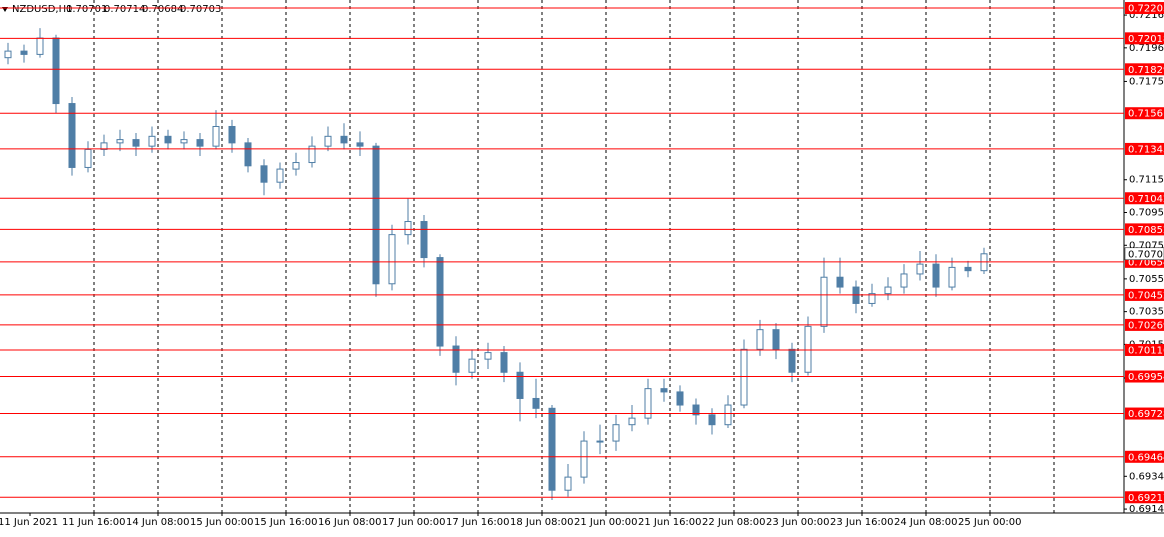 The height and width of the screenshot is (537, 1164). What do you see at coordinates (862, 522) in the screenshot?
I see `x-tick-label: 23 Jun 16:00` at bounding box center [862, 522].